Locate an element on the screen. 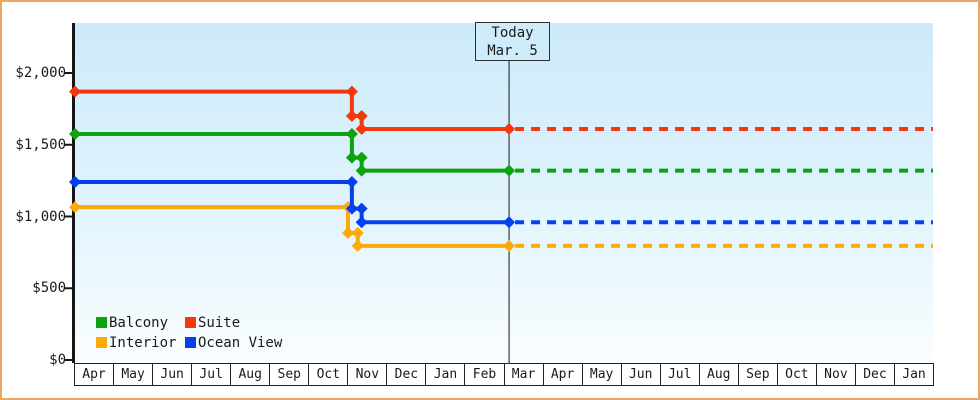 This screenshot has width=980, height=400. legend-label-suite: Suite is located at coordinates (219, 322).